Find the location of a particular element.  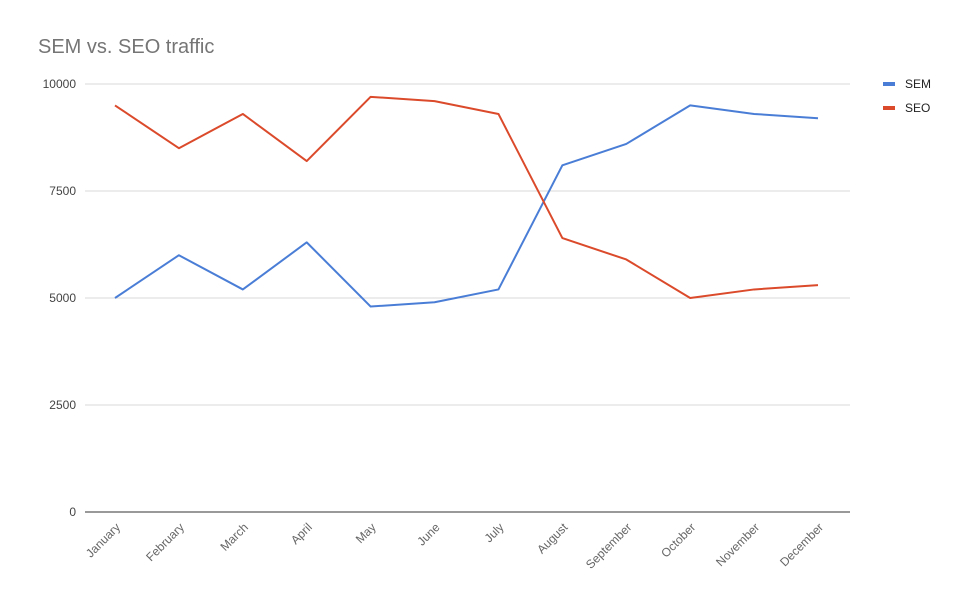

x-tick-label: August is located at coordinates (552, 538).